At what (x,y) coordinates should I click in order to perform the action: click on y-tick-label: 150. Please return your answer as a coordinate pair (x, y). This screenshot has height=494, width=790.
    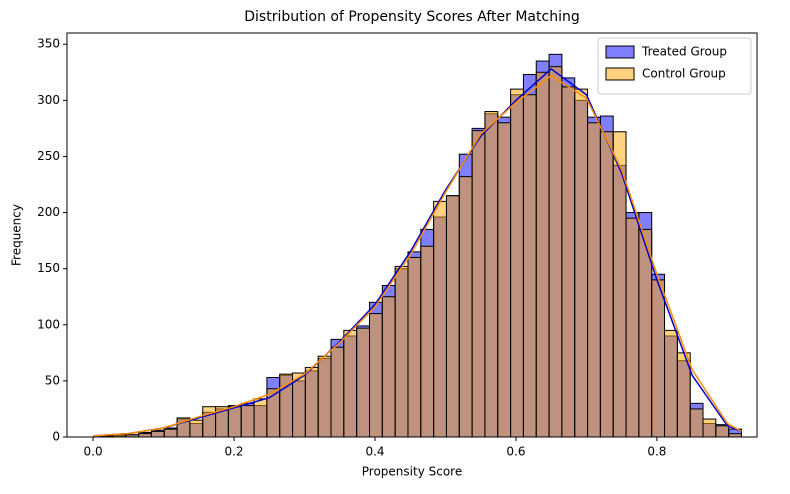
    Looking at the image, I should click on (48, 268).